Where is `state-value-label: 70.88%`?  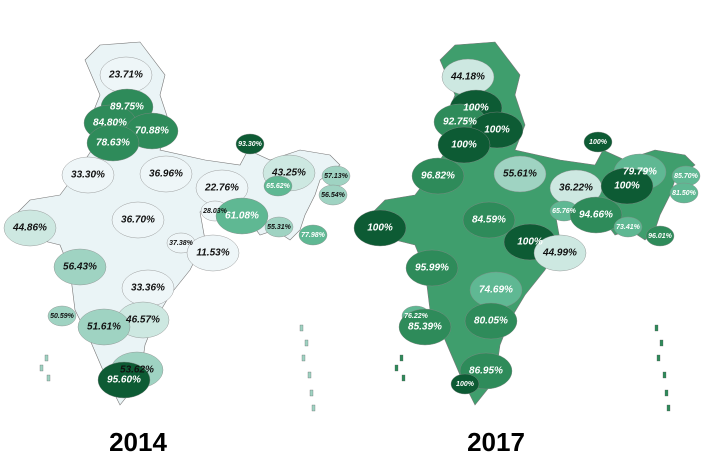 state-value-label: 70.88% is located at coordinates (152, 131).